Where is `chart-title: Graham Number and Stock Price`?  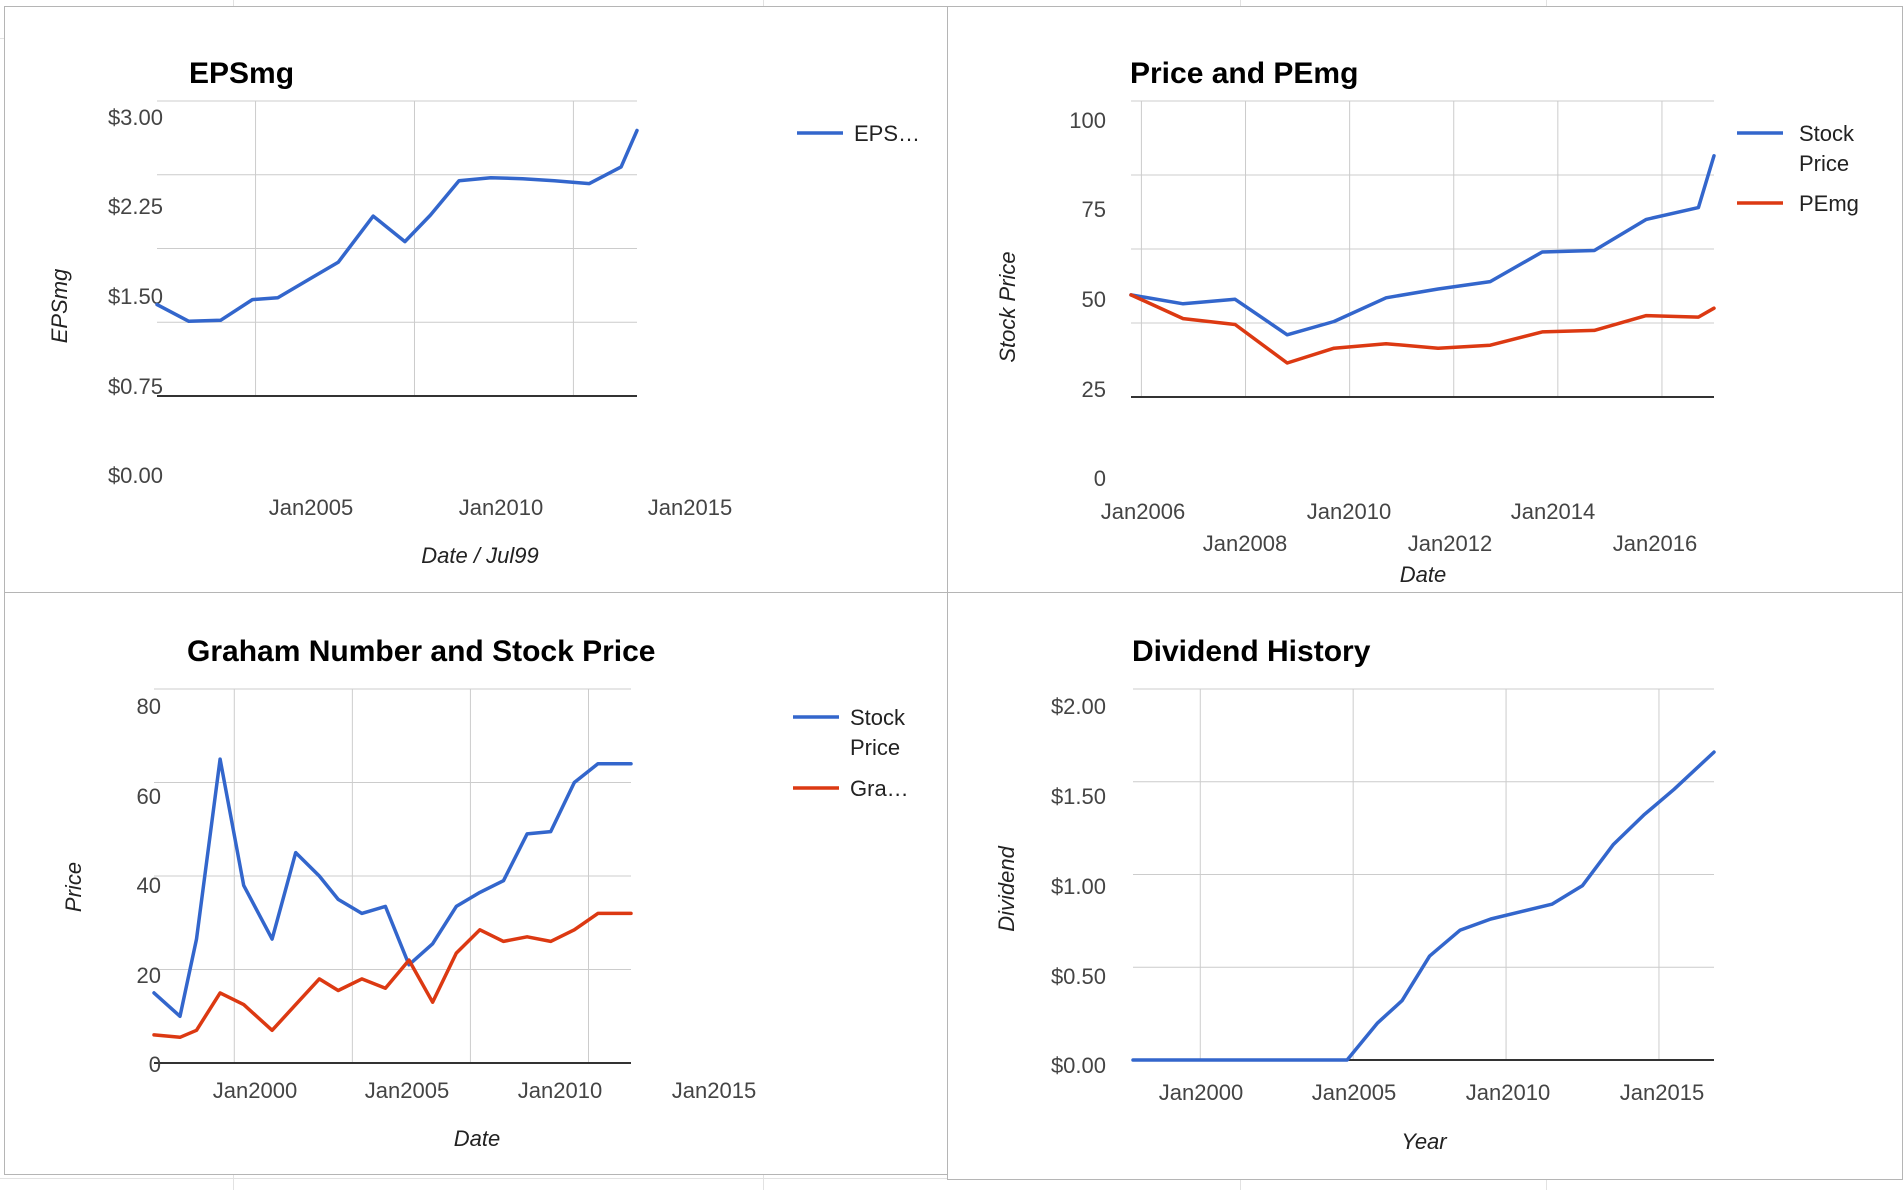 chart-title: Graham Number and Stock Price is located at coordinates (421, 651).